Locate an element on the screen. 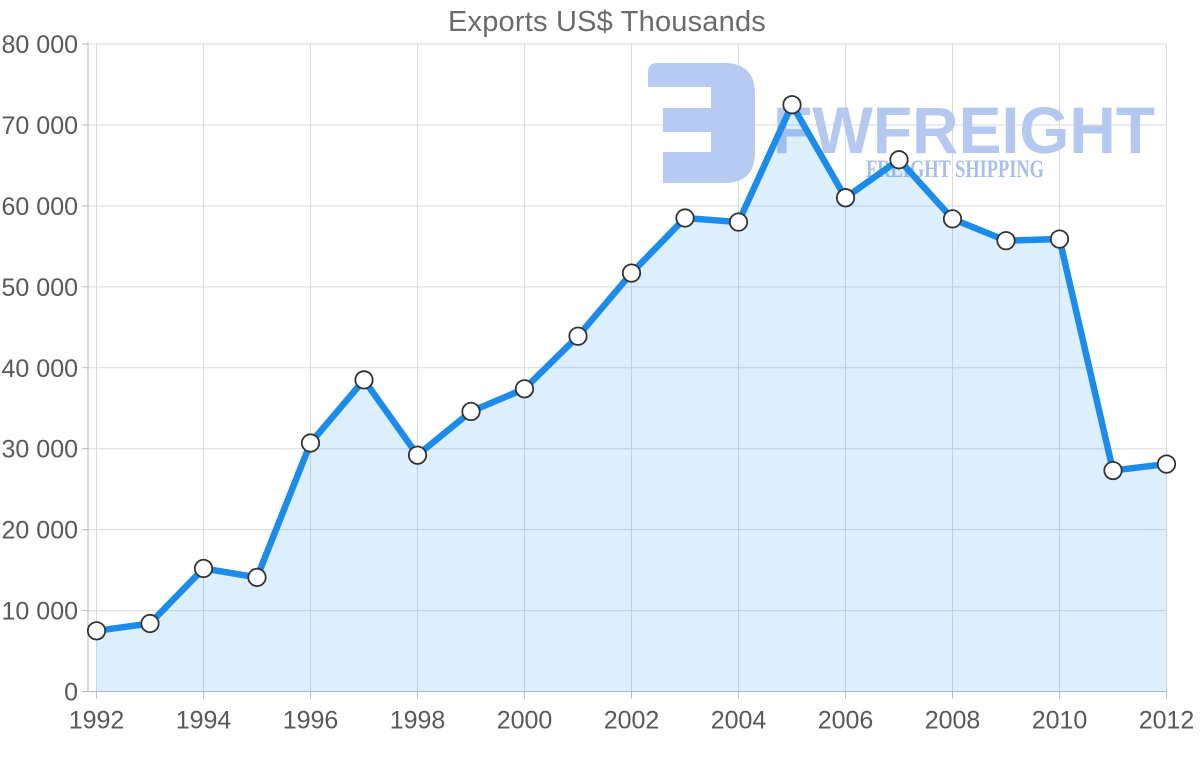  y-tick-label: 70 000 is located at coordinates (40, 126).